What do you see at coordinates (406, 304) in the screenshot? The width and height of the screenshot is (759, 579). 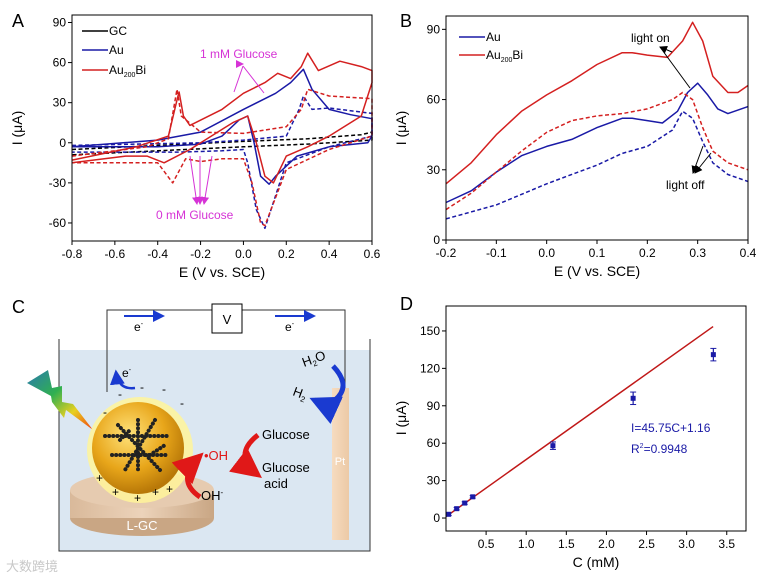 I see `panel-d-label: D` at bounding box center [406, 304].